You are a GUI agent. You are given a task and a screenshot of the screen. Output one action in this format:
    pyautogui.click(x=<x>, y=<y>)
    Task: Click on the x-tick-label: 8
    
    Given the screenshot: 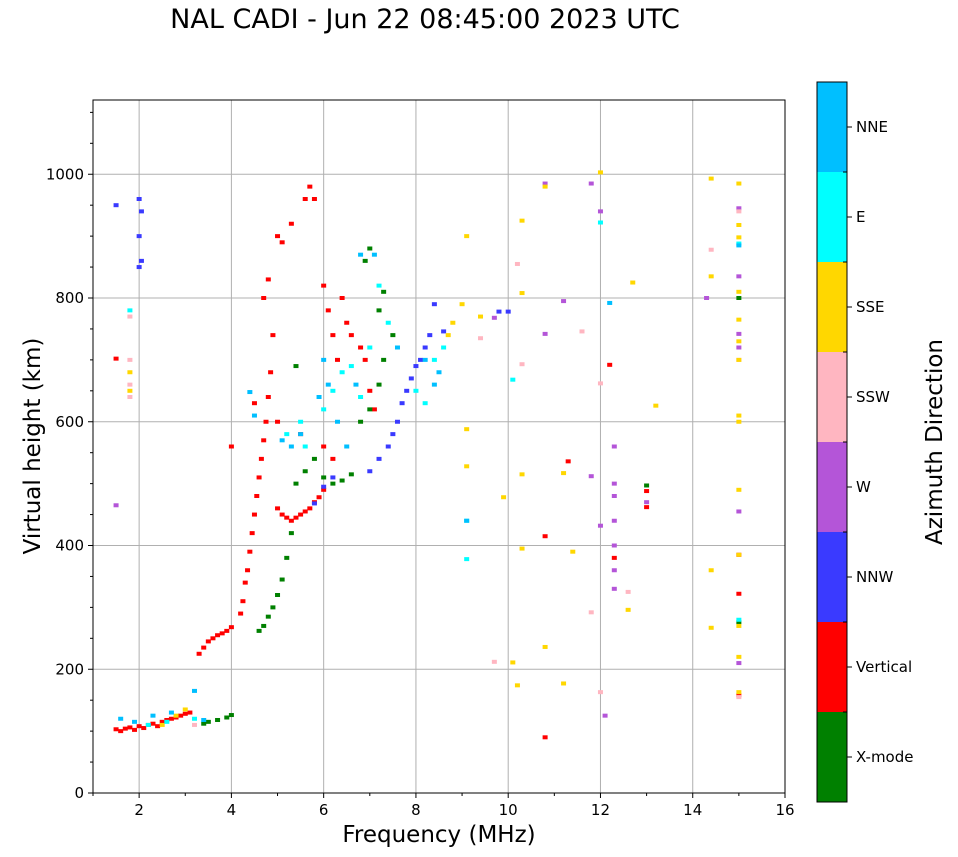 What is the action you would take?
    pyautogui.click(x=416, y=810)
    